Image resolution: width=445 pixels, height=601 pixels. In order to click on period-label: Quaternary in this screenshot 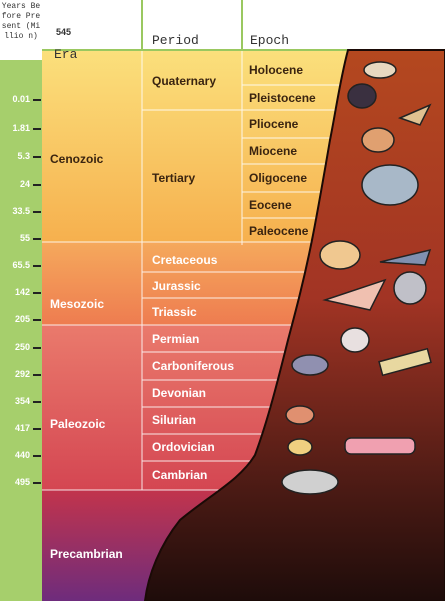, I will do `click(184, 81)`.